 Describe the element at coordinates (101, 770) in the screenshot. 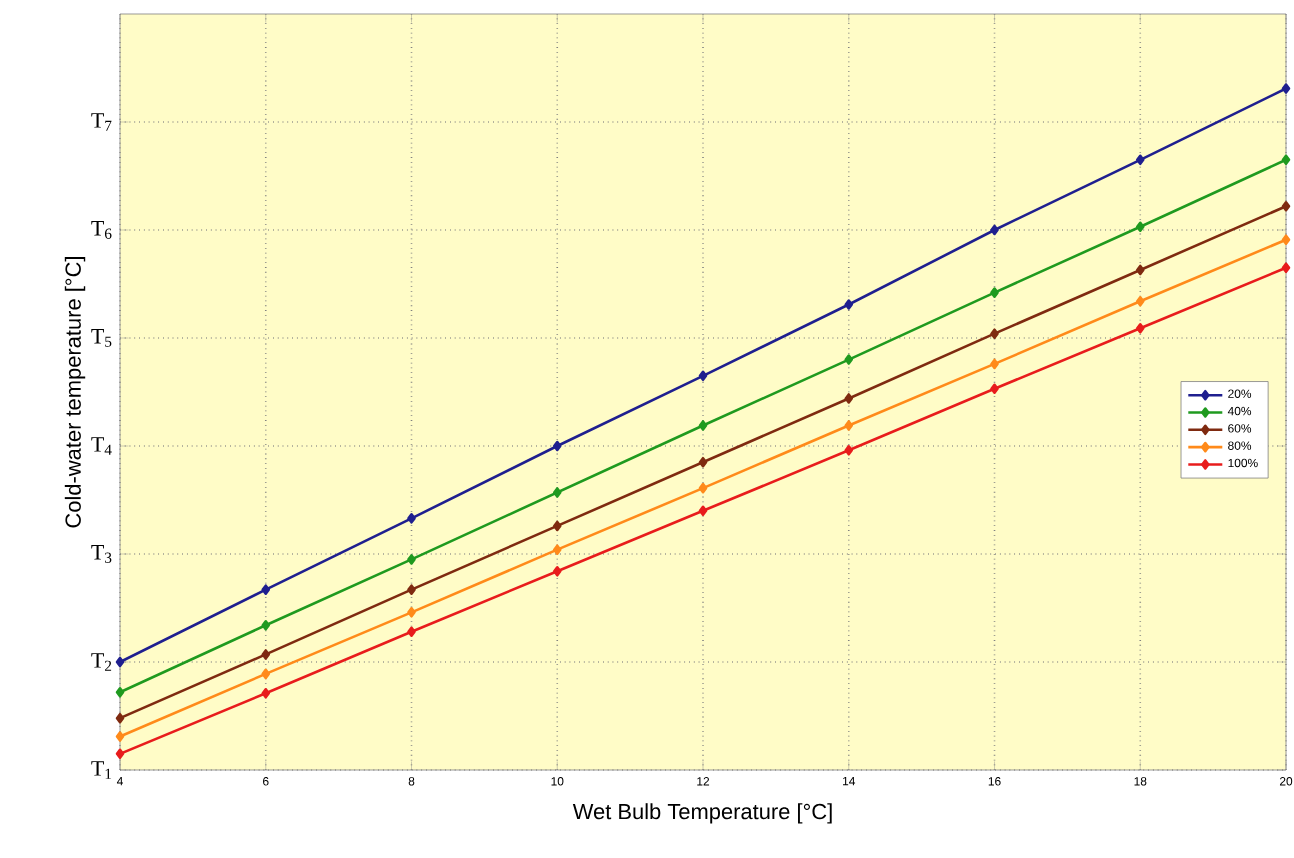

I see `y-tick-label: T$_{1}$` at that location.